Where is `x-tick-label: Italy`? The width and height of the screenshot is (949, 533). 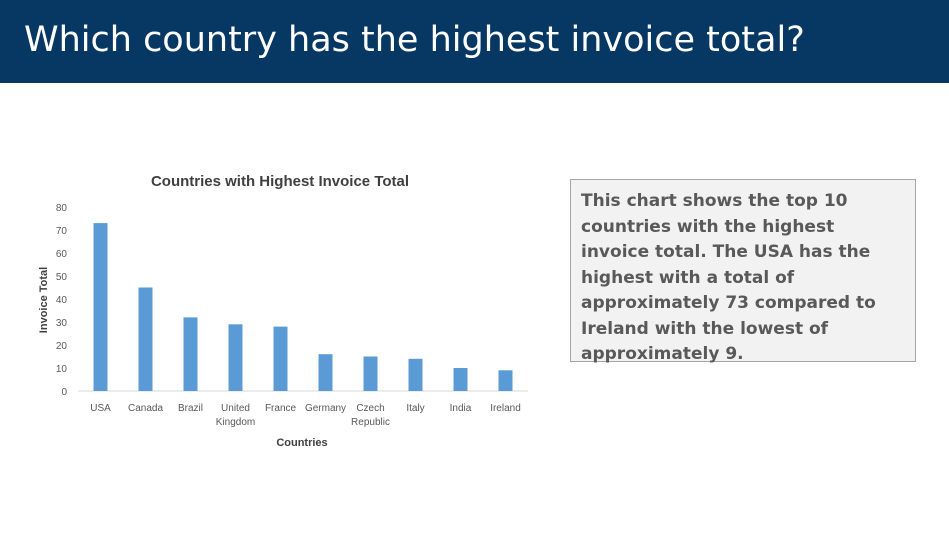 x-tick-label: Italy is located at coordinates (415, 408).